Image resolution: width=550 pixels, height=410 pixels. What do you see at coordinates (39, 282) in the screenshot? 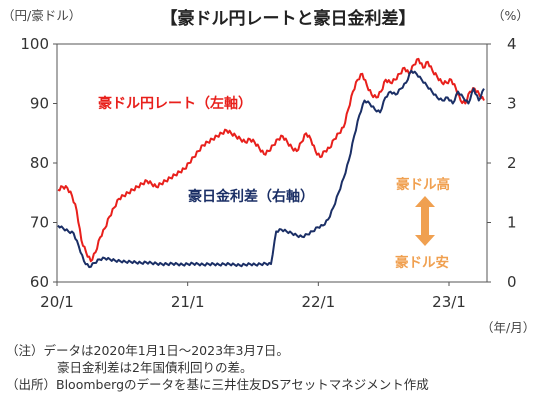
I see `left-tick-label: 60` at bounding box center [39, 282].